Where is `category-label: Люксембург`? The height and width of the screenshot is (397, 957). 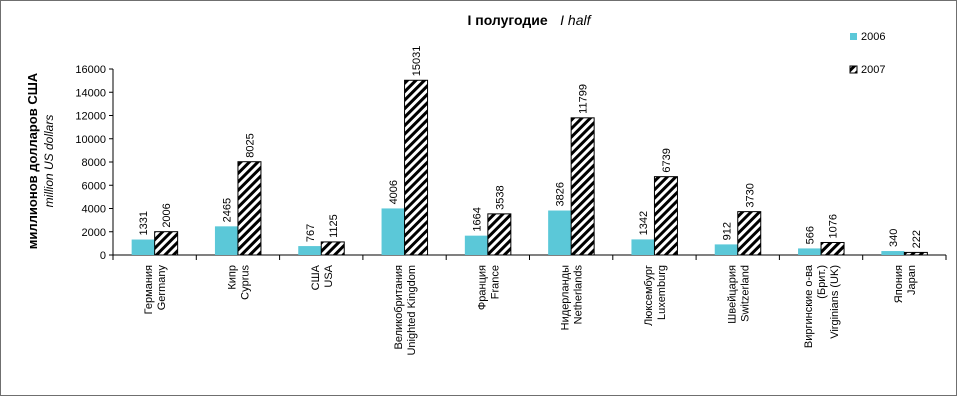
category-label: Люксембург is located at coordinates (649, 295).